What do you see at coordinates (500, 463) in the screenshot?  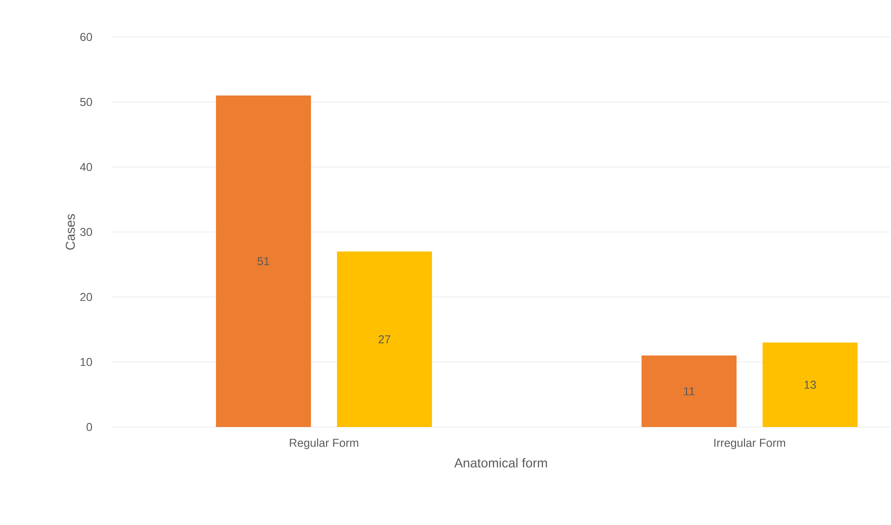 I see `x-axis-title: Anatomical form` at bounding box center [500, 463].